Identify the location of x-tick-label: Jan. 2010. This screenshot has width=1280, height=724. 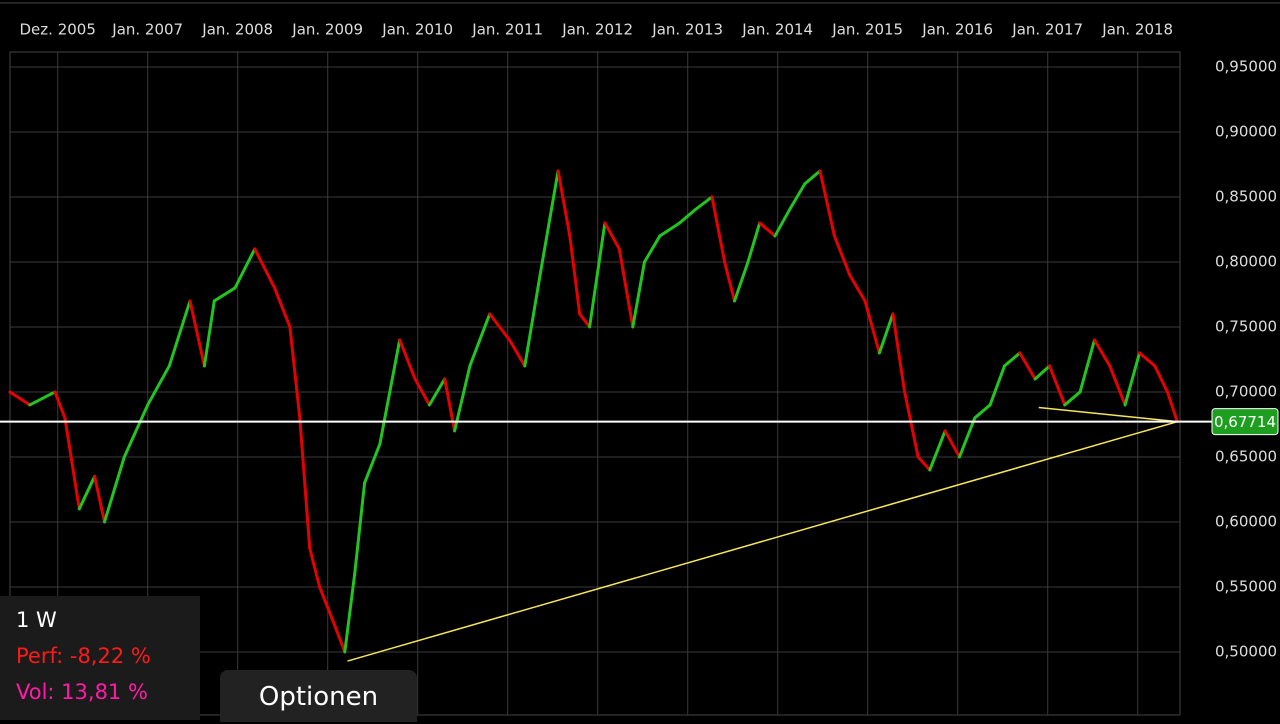
(417, 30).